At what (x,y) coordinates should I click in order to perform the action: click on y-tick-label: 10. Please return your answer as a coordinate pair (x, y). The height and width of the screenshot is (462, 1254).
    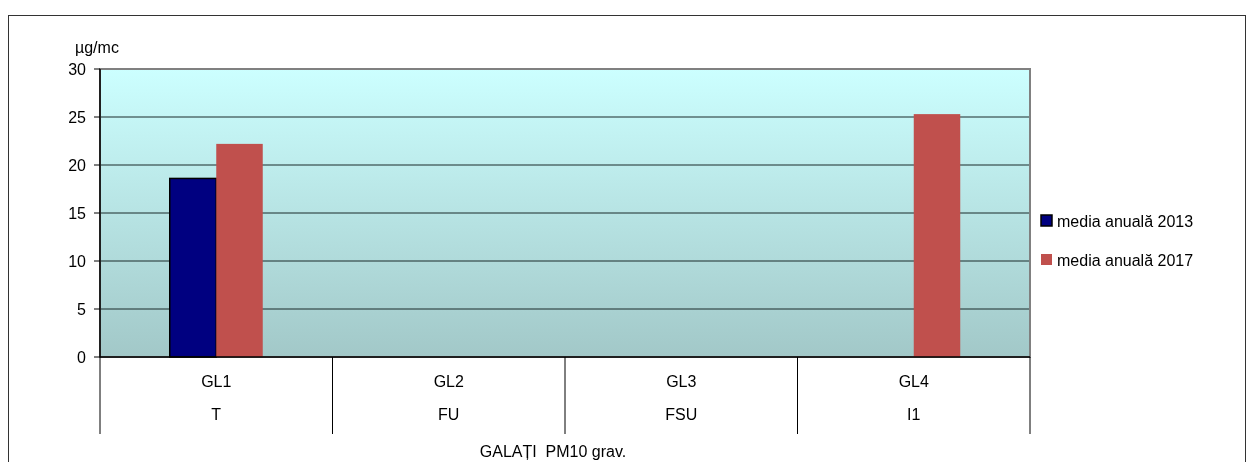
    Looking at the image, I should click on (77, 261).